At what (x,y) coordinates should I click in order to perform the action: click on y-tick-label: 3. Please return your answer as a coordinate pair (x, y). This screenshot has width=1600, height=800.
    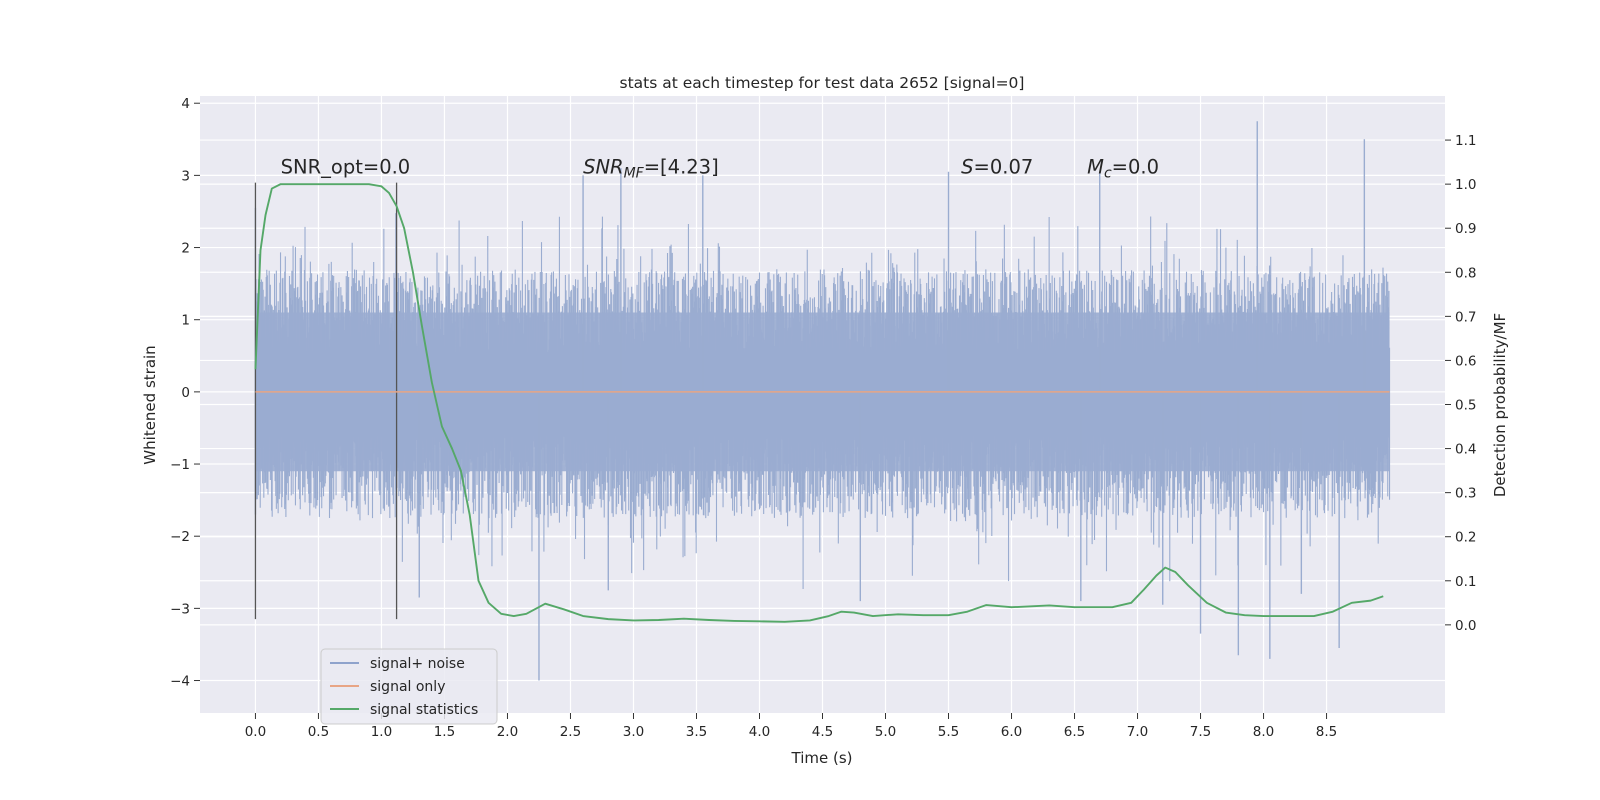
    Looking at the image, I should click on (185, 176).